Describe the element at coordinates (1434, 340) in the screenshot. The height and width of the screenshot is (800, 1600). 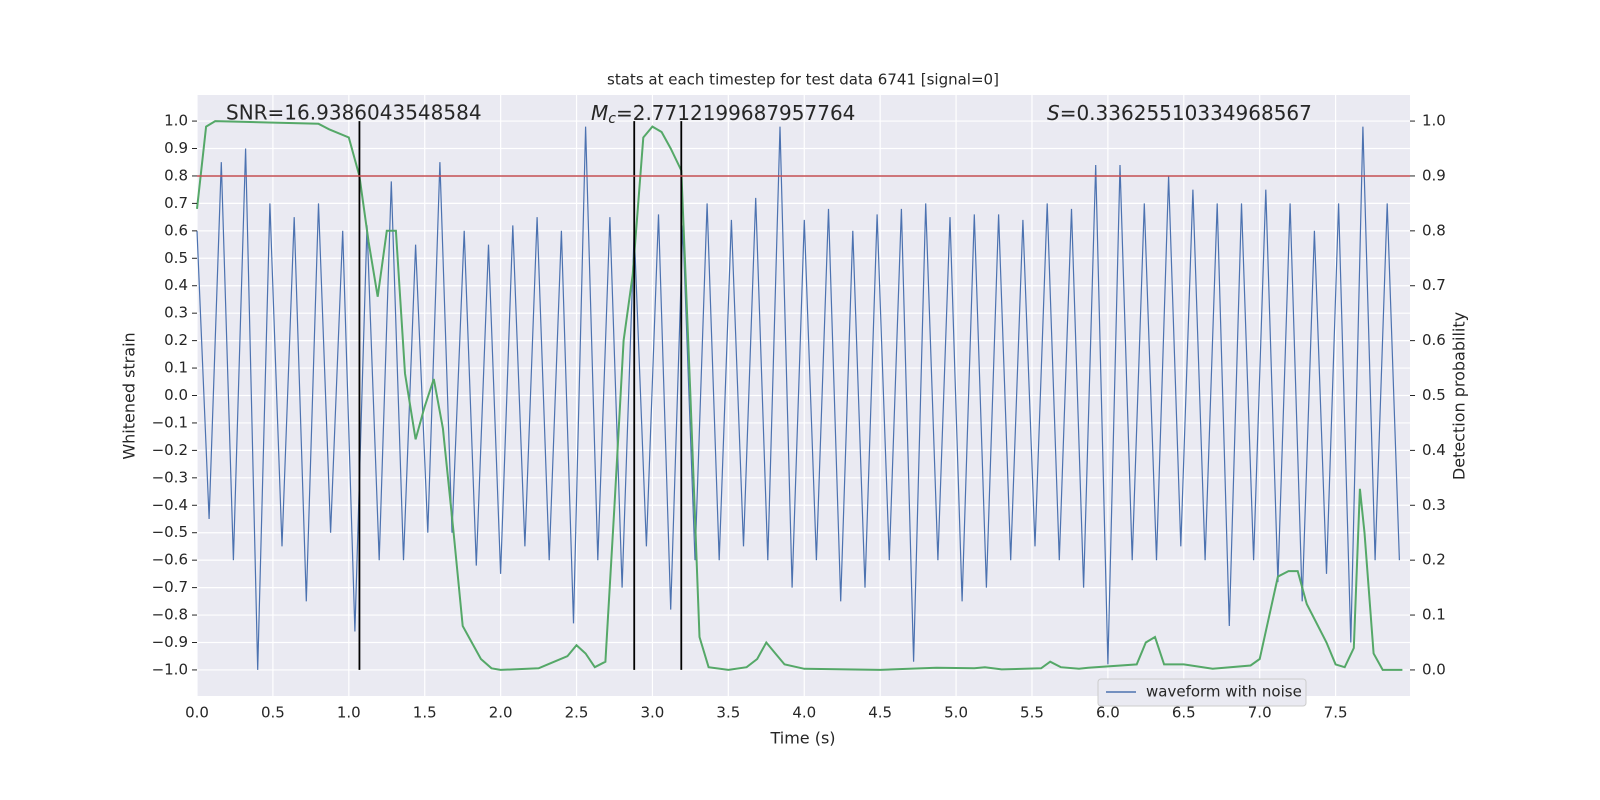
I see `y2-tick-label: 0.6` at that location.